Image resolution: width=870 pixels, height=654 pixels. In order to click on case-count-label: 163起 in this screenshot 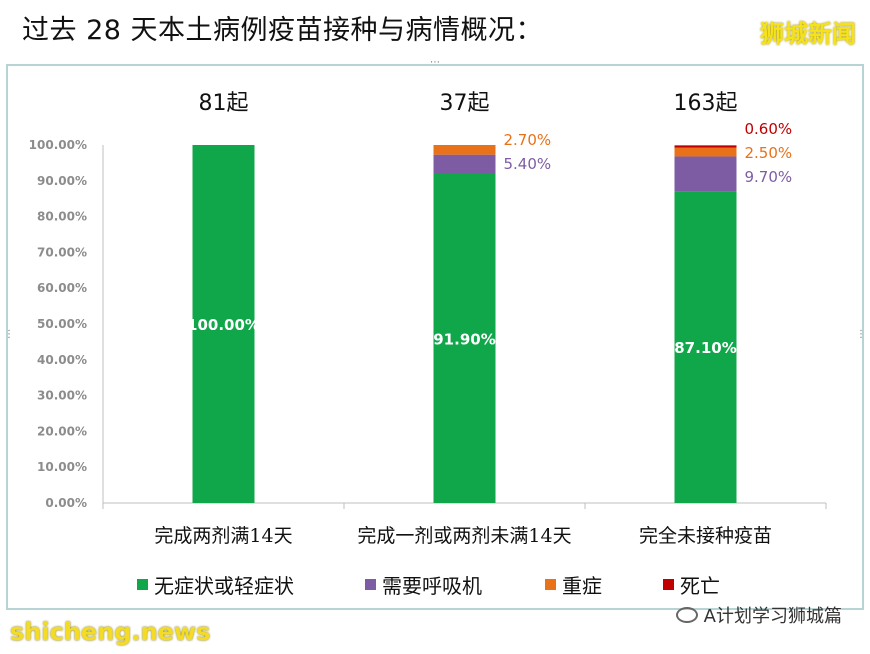, I will do `click(706, 103)`.